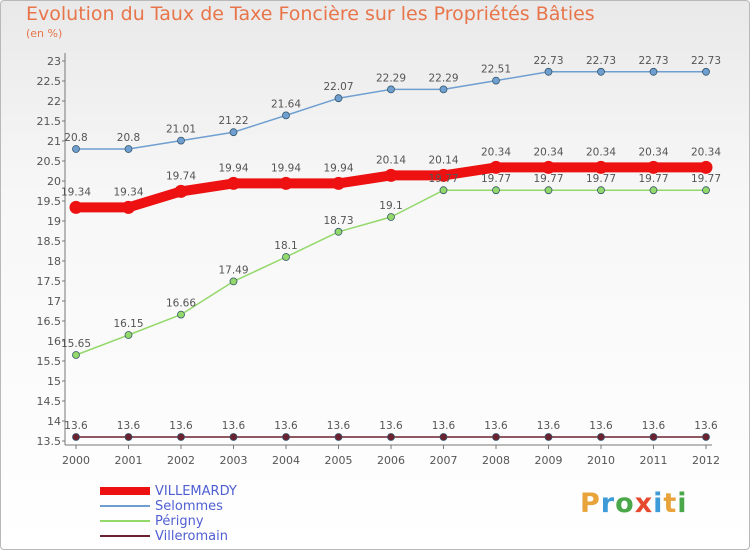 This screenshot has height=550, width=750. I want to click on data-label: 19.1, so click(390, 206).